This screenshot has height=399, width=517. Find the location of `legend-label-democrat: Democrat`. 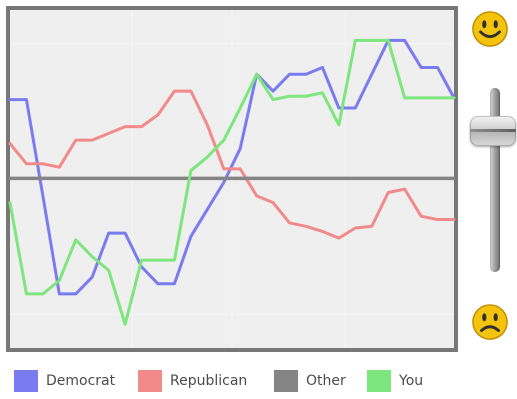

legend-label-democrat: Democrat is located at coordinates (80, 381).